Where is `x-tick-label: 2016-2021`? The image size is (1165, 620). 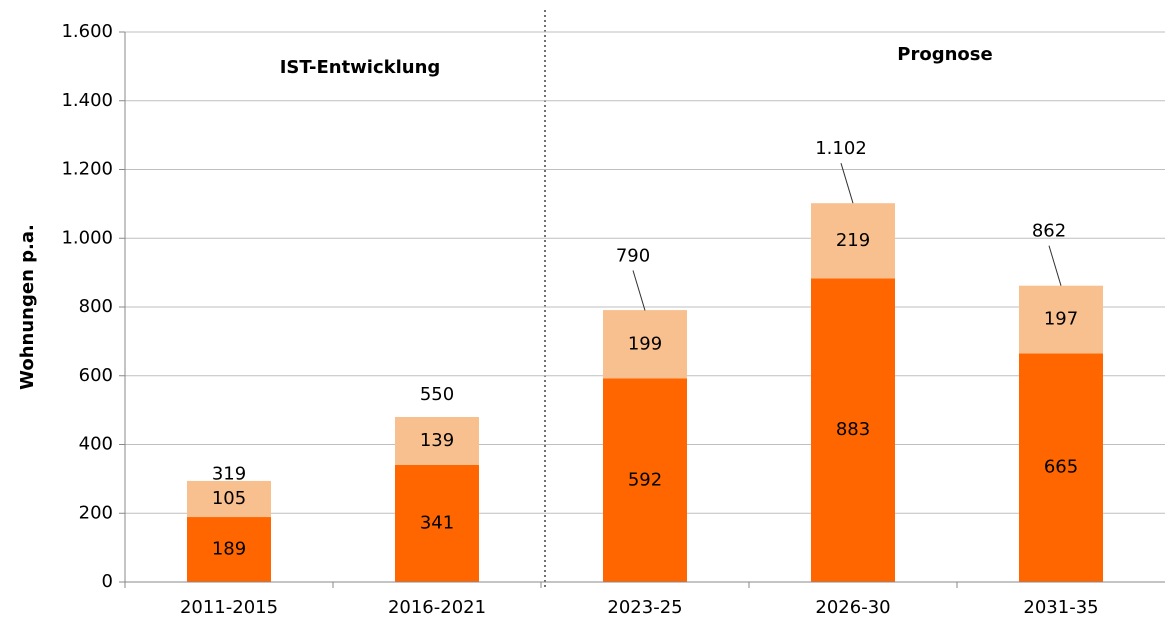 x-tick-label: 2016-2021 is located at coordinates (437, 607).